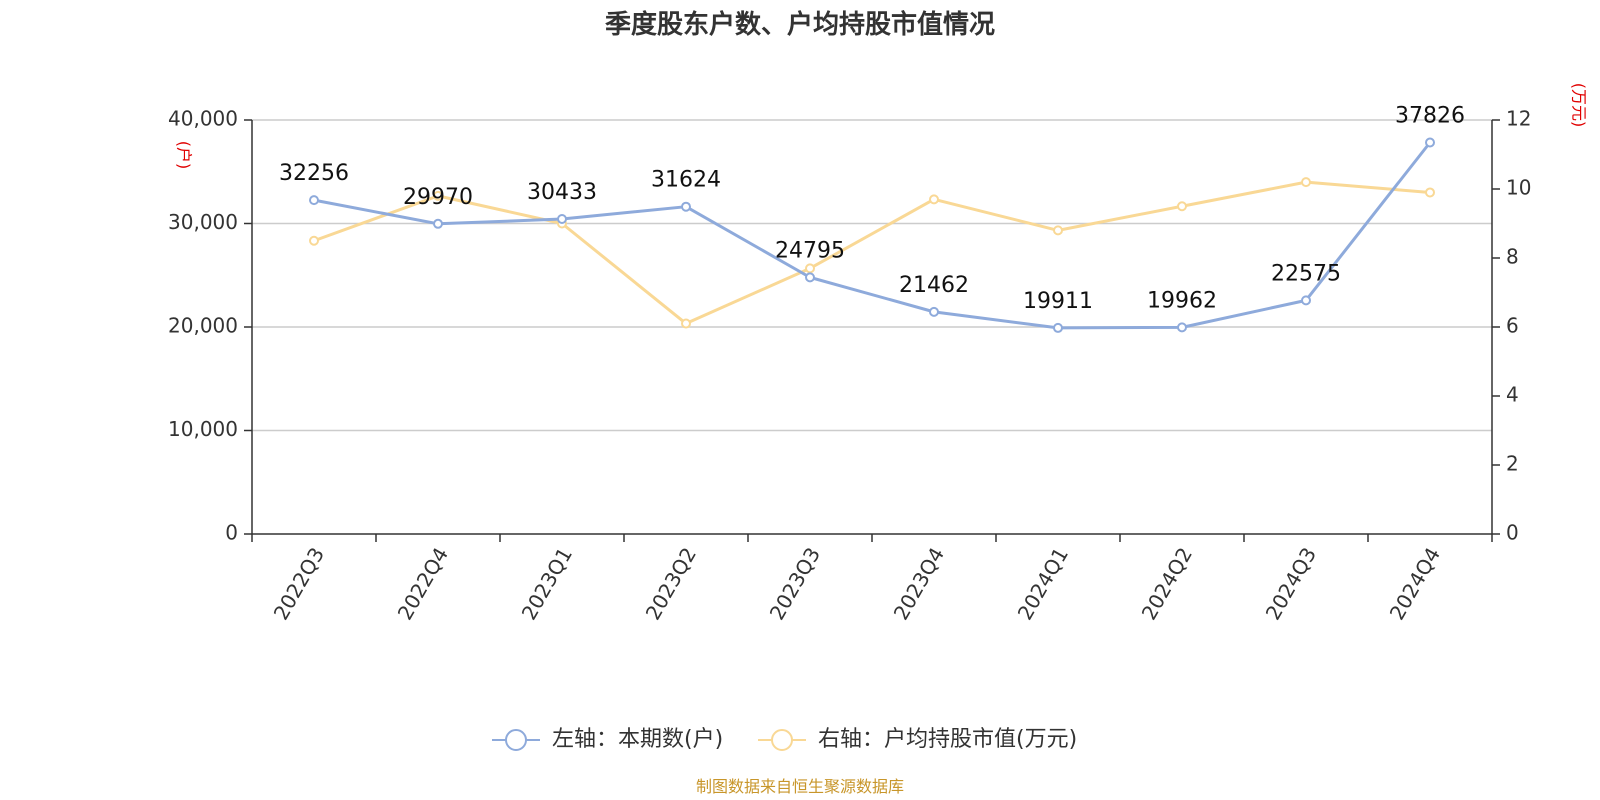  What do you see at coordinates (203, 326) in the screenshot?
I see `left-axis-tick-label: 20,000` at bounding box center [203, 326].